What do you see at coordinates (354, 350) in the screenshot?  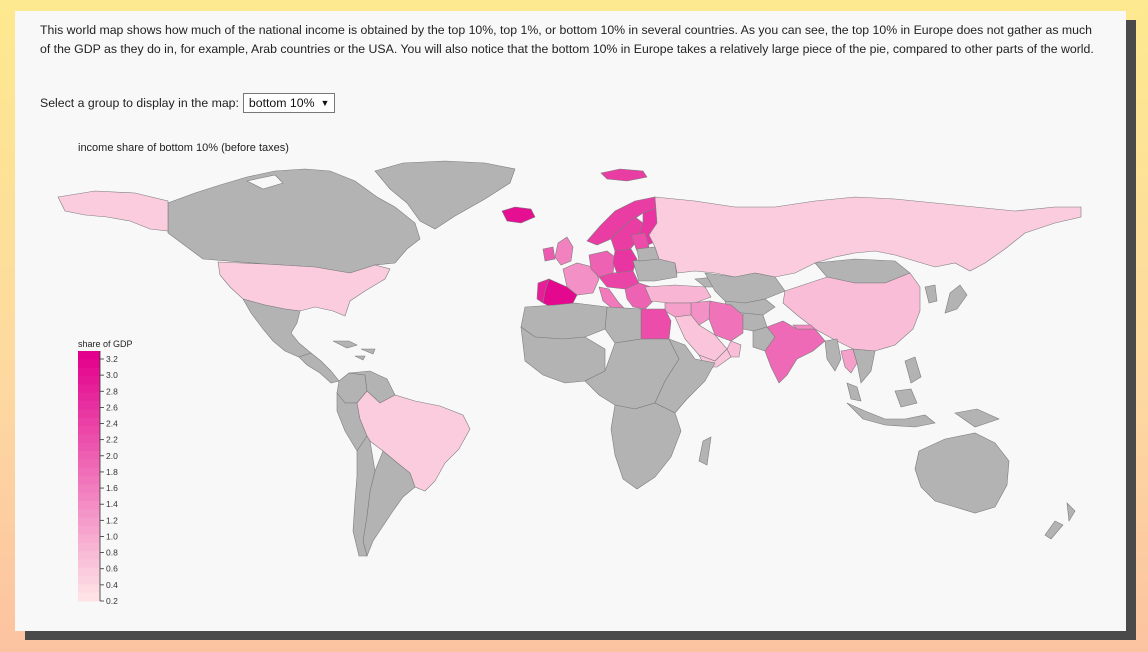 I see `country-caribbean` at bounding box center [354, 350].